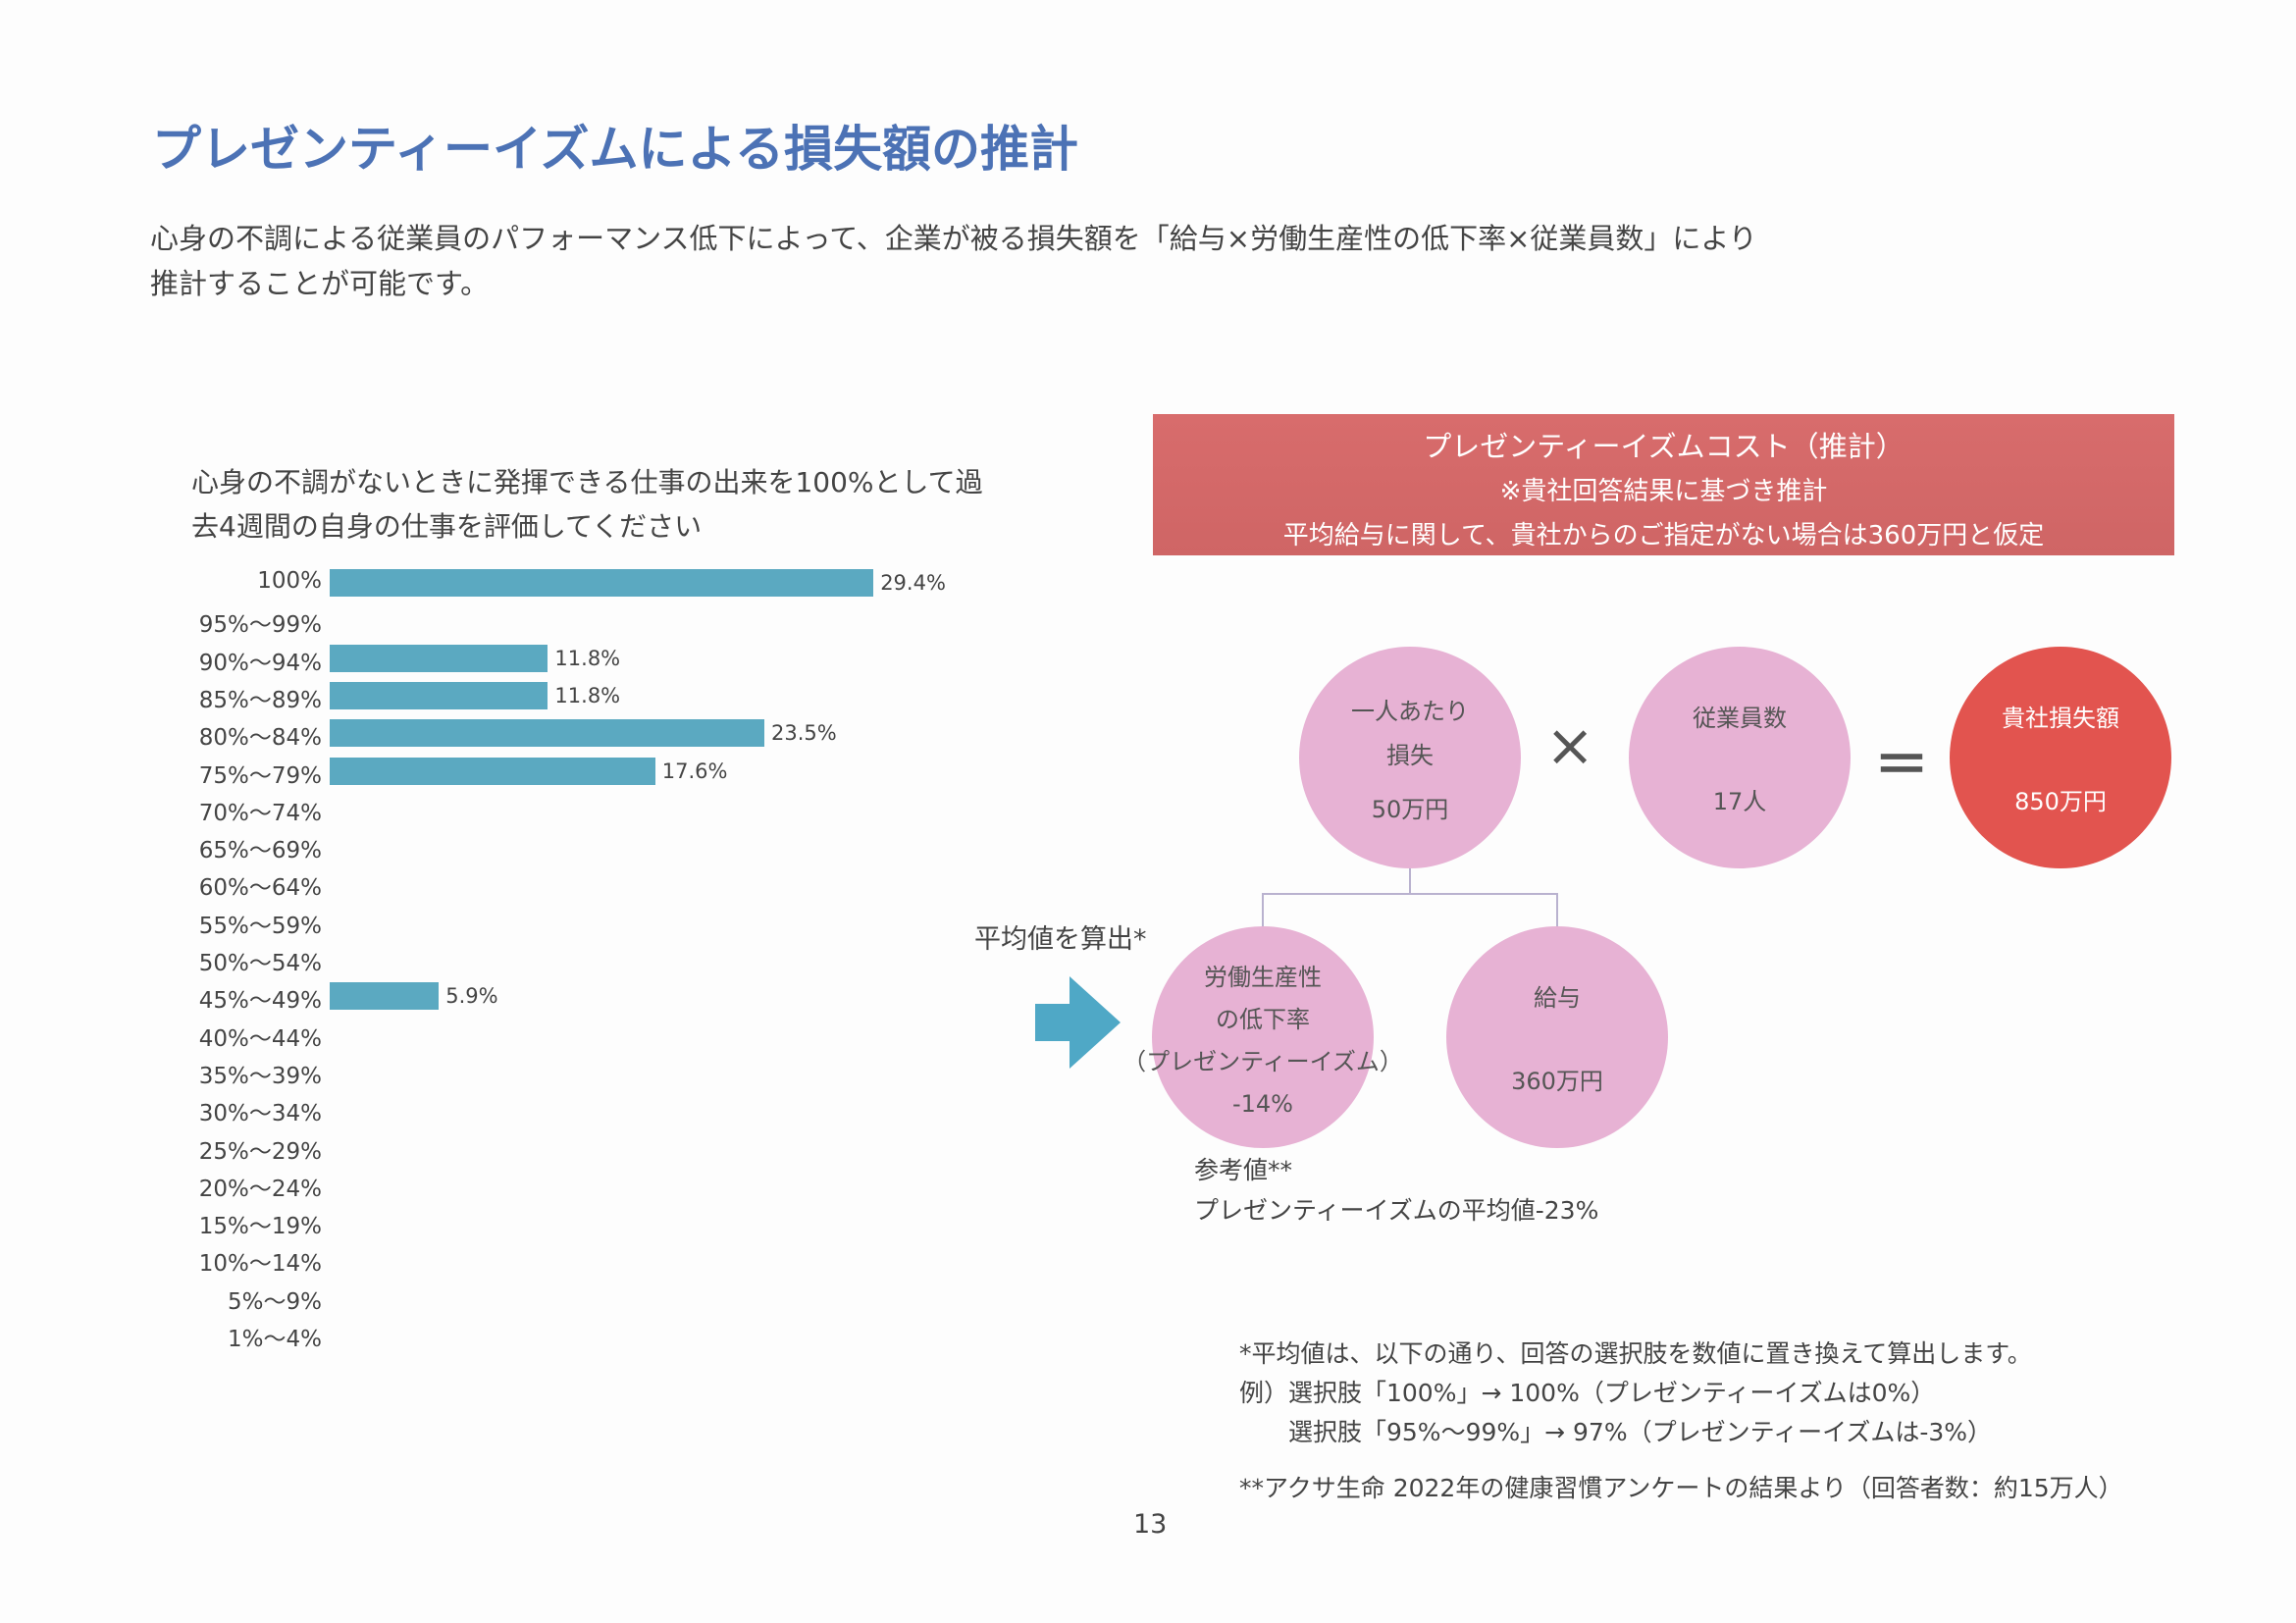 The image size is (2296, 1623). Describe the element at coordinates (1739, 801) in the screenshot. I see `employees-value: 17人` at that location.